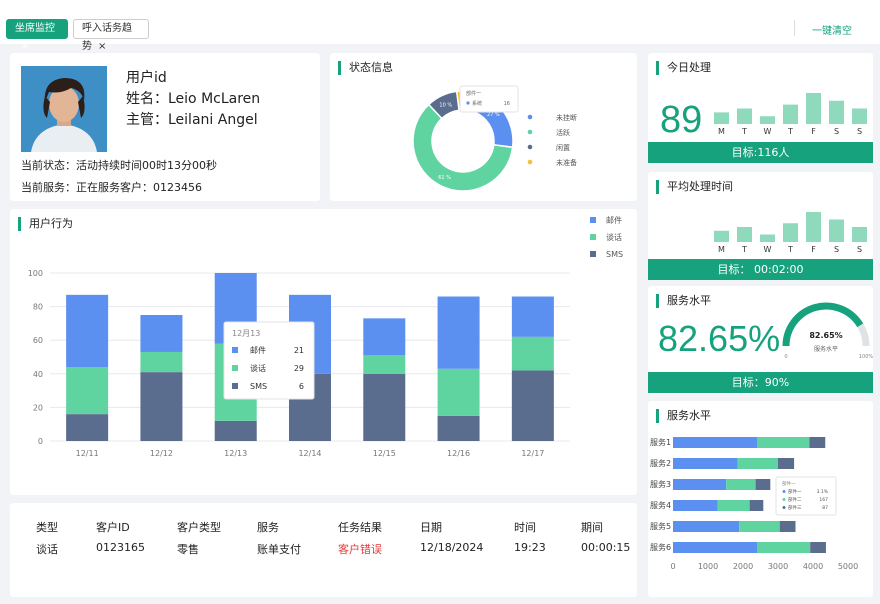 This screenshot has height=604, width=880. I want to click on table-cell: 19:23, so click(530, 547).